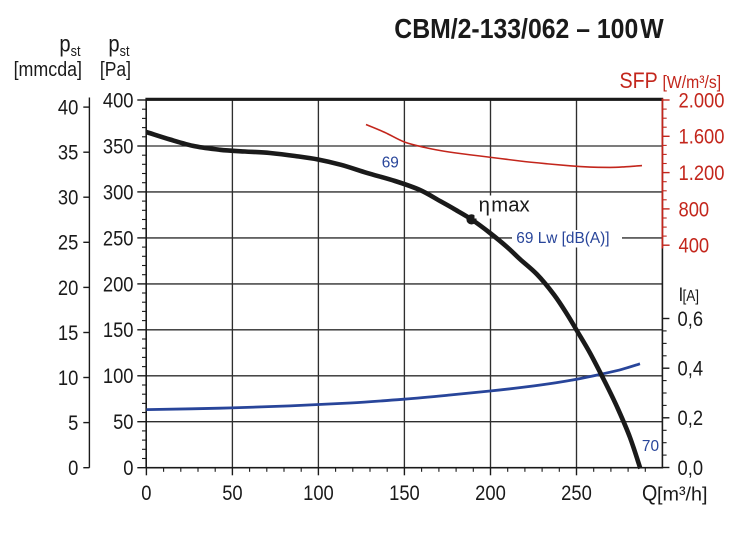 The image size is (744, 533). I want to click on svg-text: 0,4, so click(691, 368).